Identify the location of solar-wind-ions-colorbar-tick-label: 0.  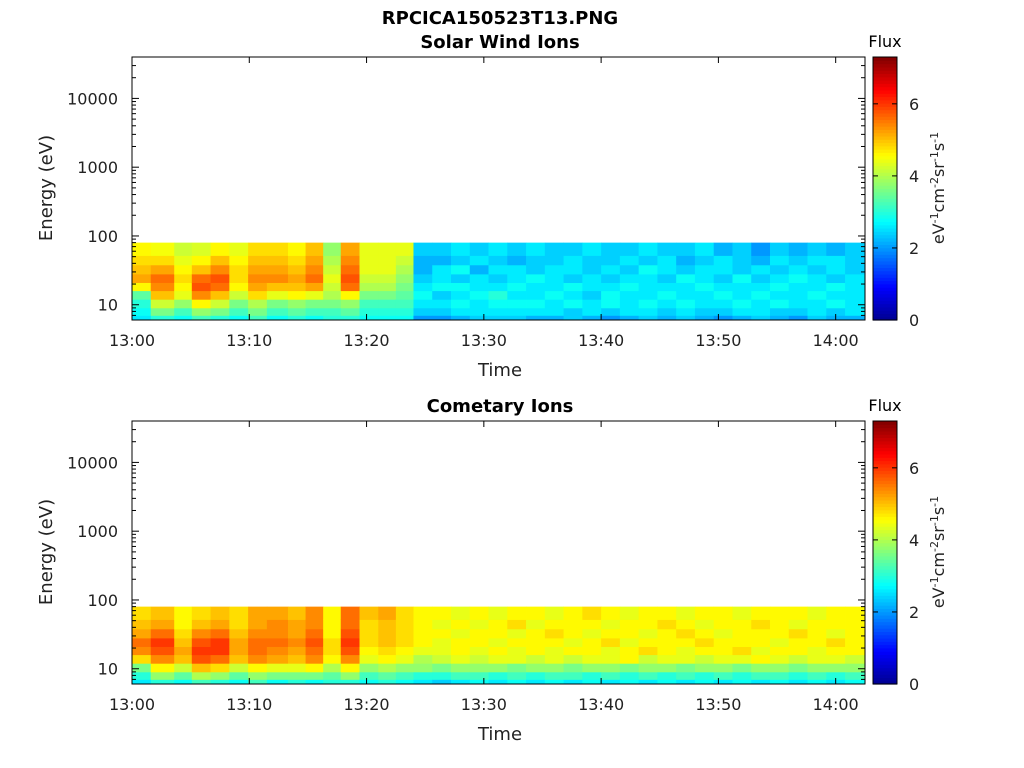
(914, 320).